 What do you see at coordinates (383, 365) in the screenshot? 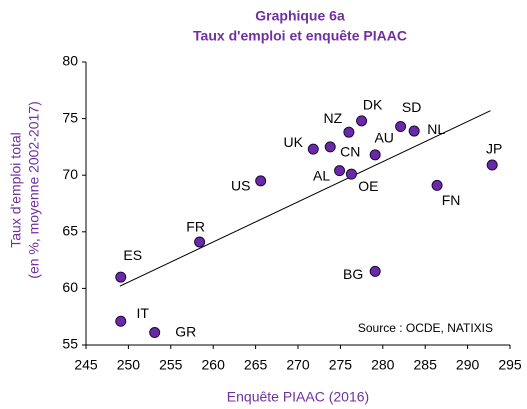
I see `x-tick-label: 280` at bounding box center [383, 365].